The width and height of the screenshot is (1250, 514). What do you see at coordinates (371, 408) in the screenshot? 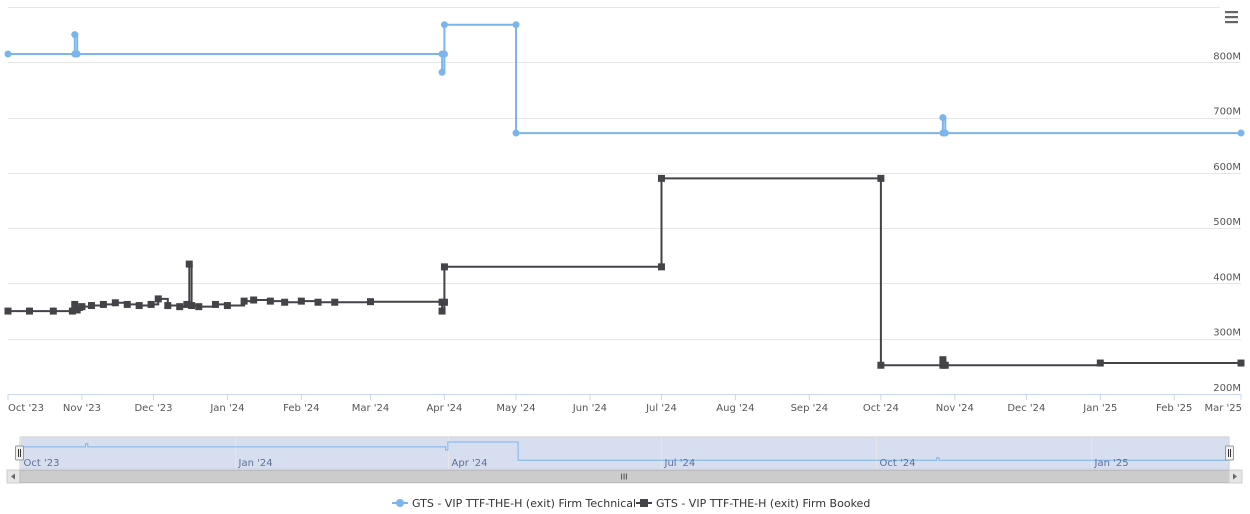
I see `x-tick-label: Mar '24` at bounding box center [371, 408].